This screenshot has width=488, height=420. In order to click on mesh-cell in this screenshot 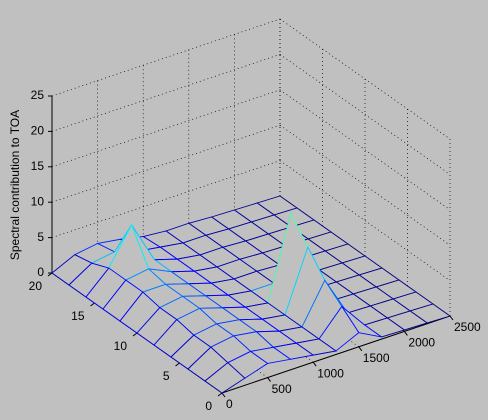, I will do `click(225, 378)`.